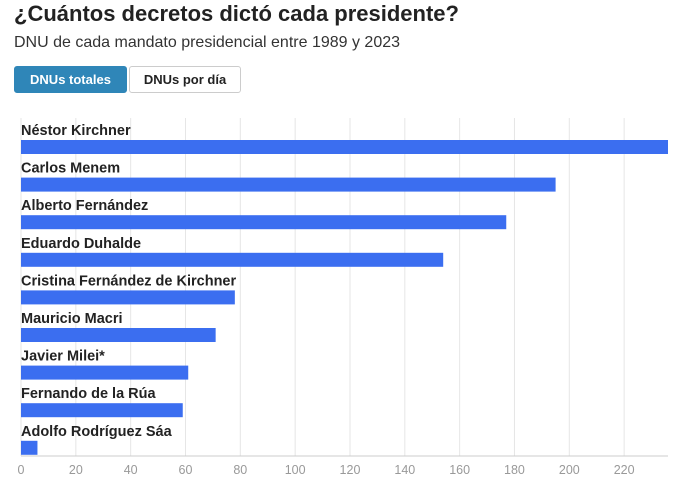  What do you see at coordinates (63, 357) in the screenshot?
I see `bar-label: Javier Milei*` at bounding box center [63, 357].